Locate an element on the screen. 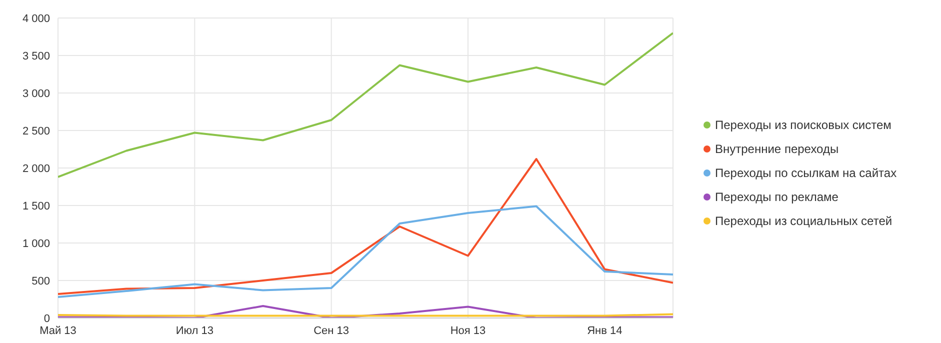 The width and height of the screenshot is (941, 343). y-tick-label: 3 000 is located at coordinates (36, 94).